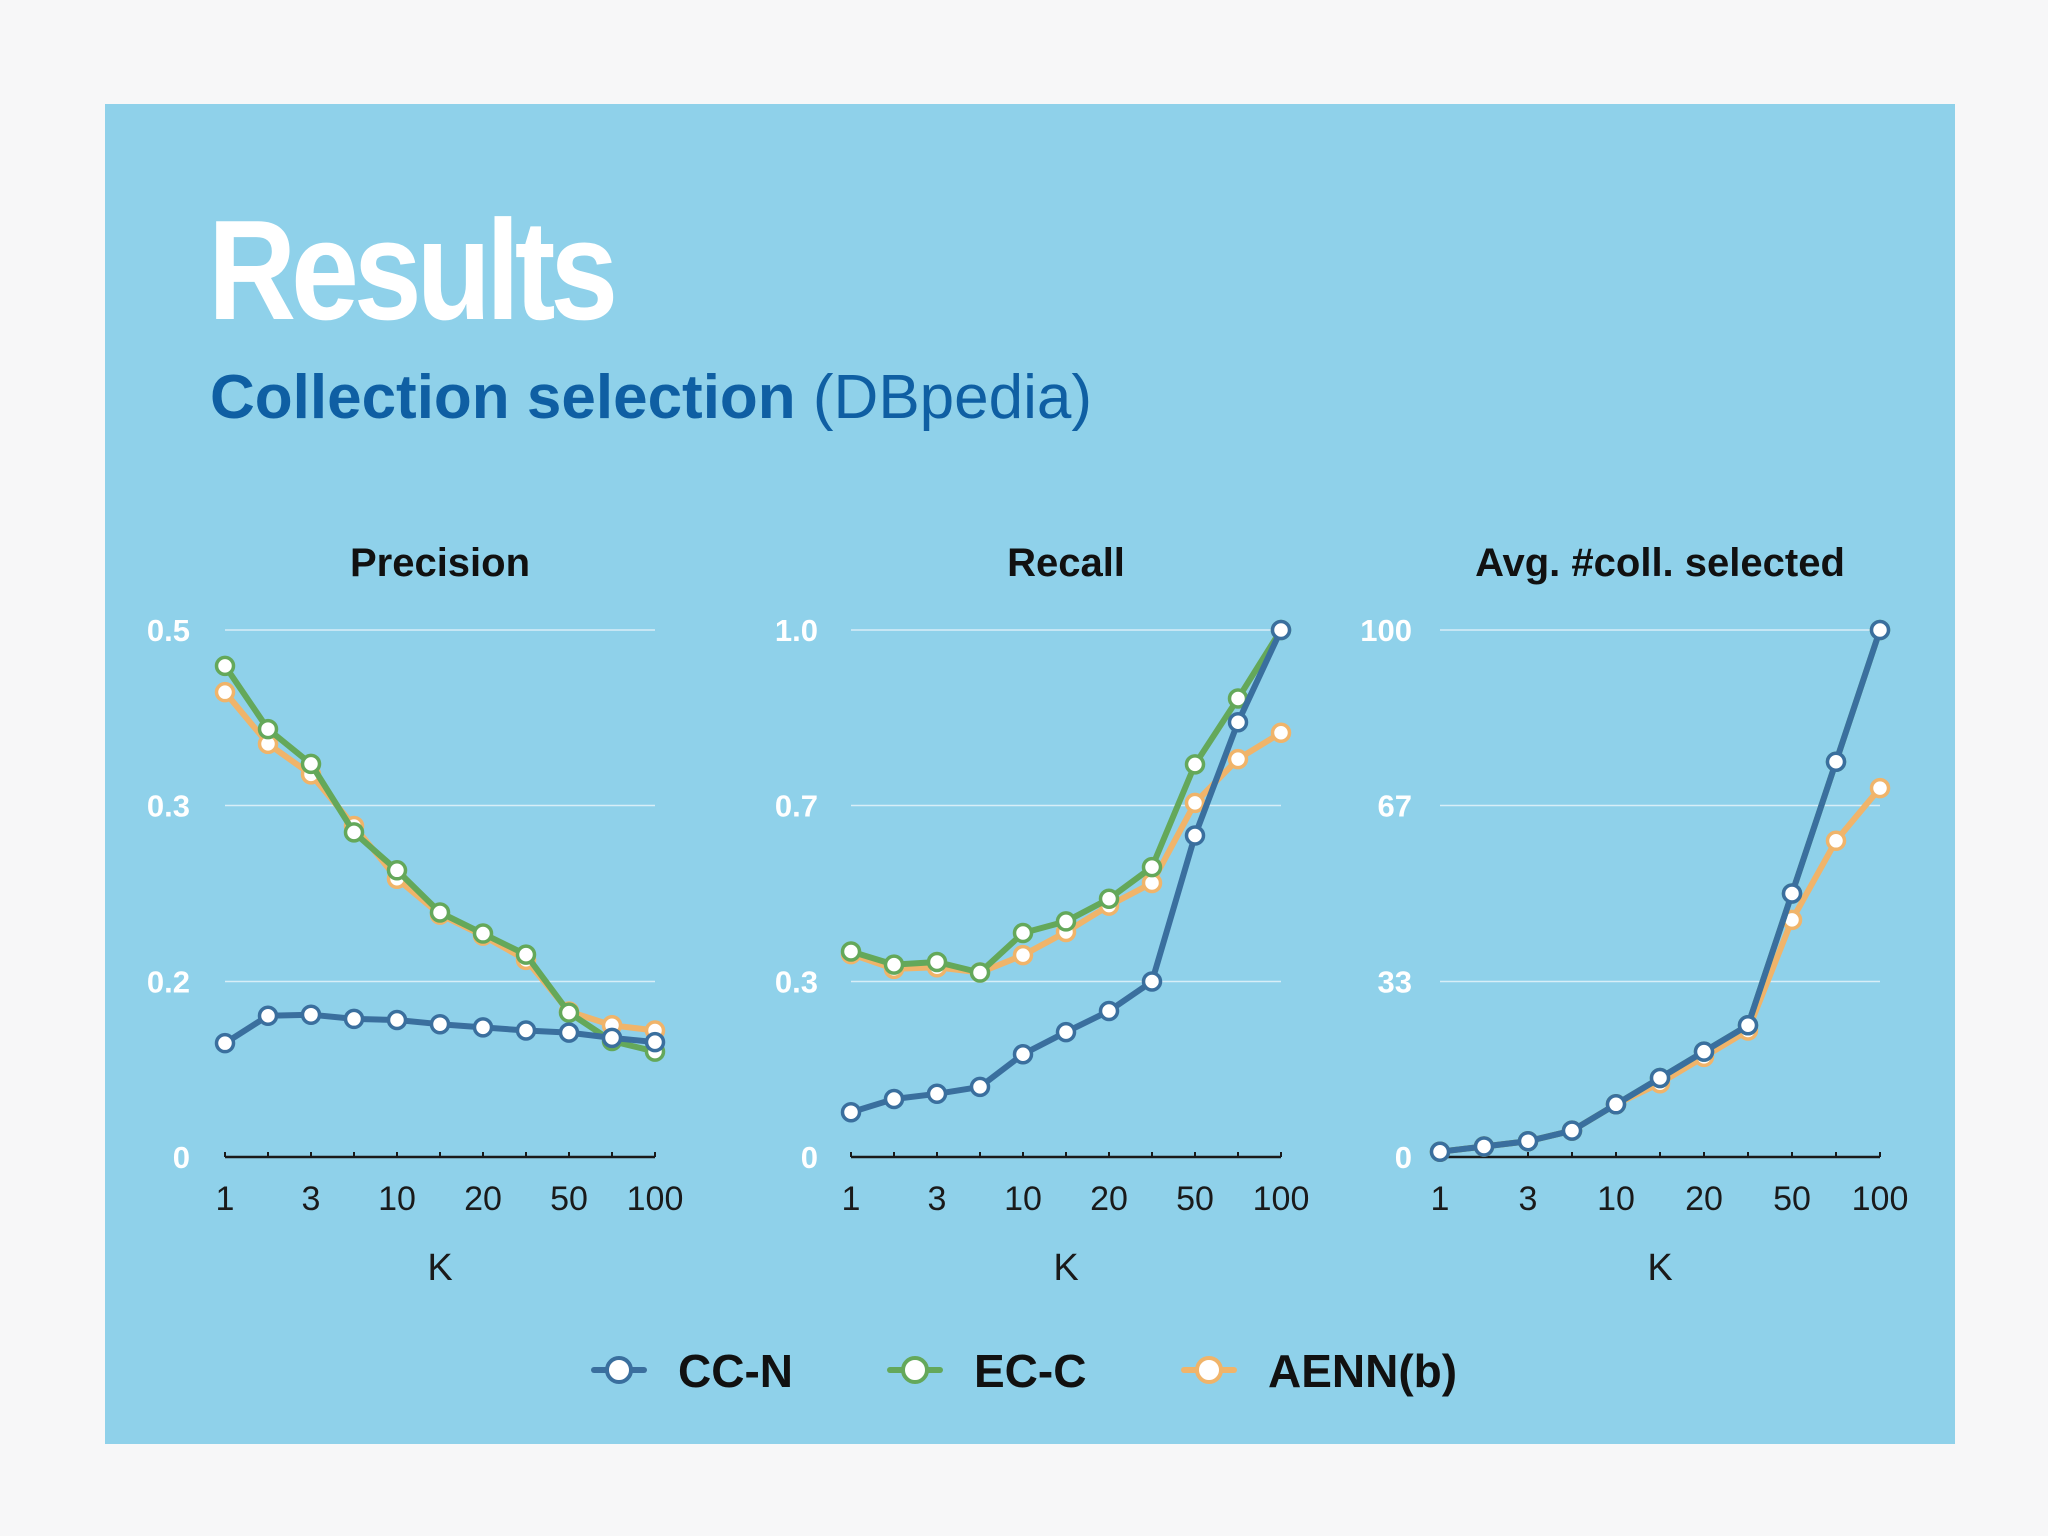  I want to click on chart-panel-2: Recall 0 0.3 0.7 1.0 1 3 10 20 50 100 K, so click(1042, 915).